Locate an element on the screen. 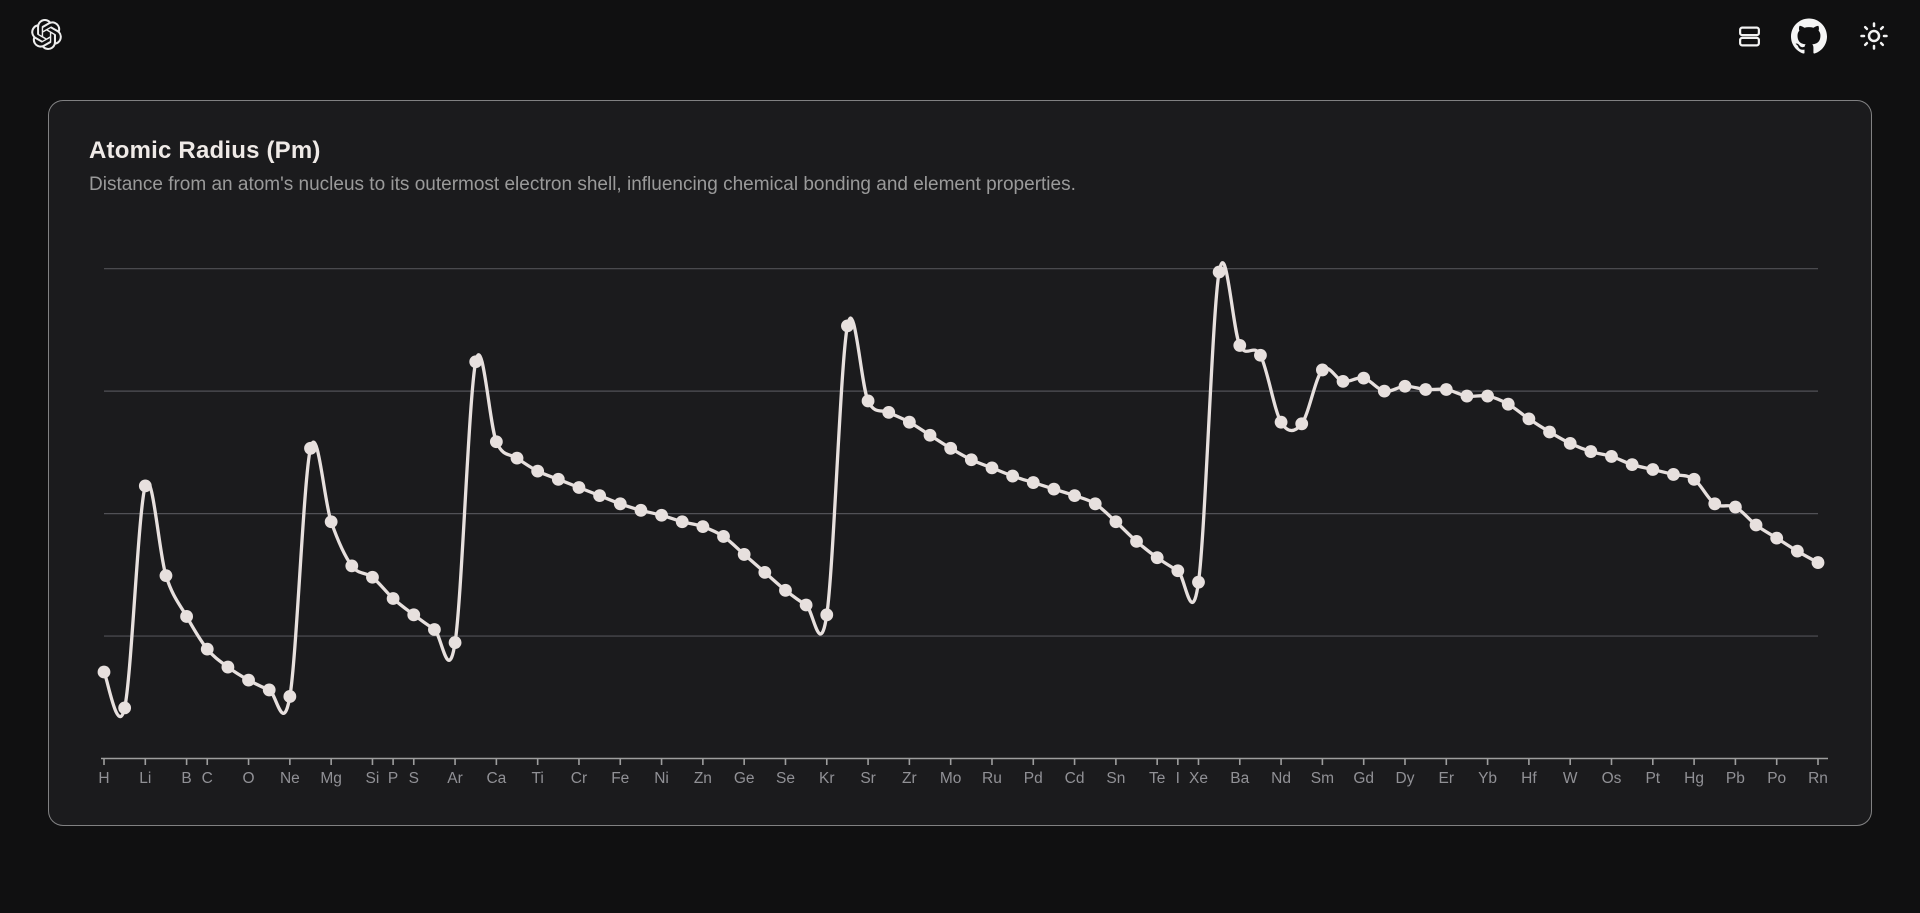 Image resolution: width=1920 pixels, height=913 pixels. data-point-Os is located at coordinates (1611, 456).